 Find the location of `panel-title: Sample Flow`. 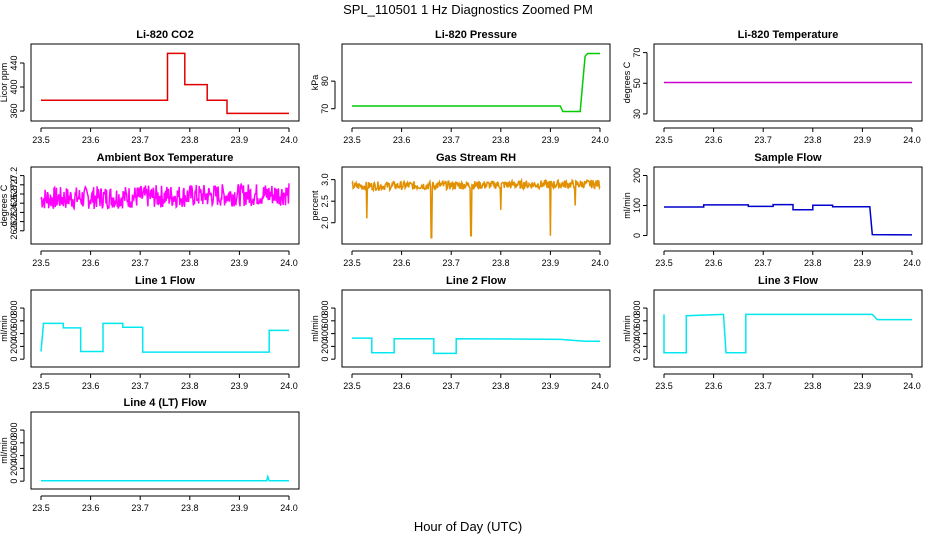

panel-title: Sample Flow is located at coordinates (788, 158).